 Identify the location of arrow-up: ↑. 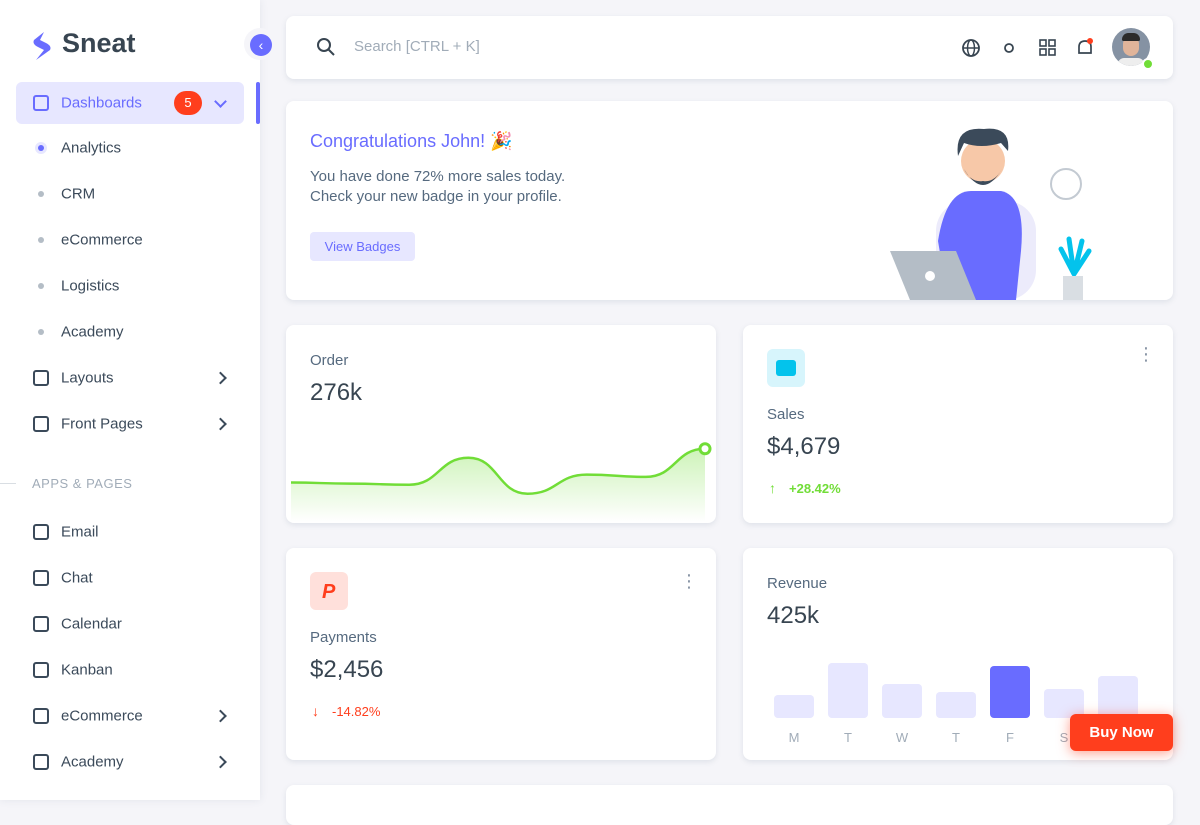
(772, 488).